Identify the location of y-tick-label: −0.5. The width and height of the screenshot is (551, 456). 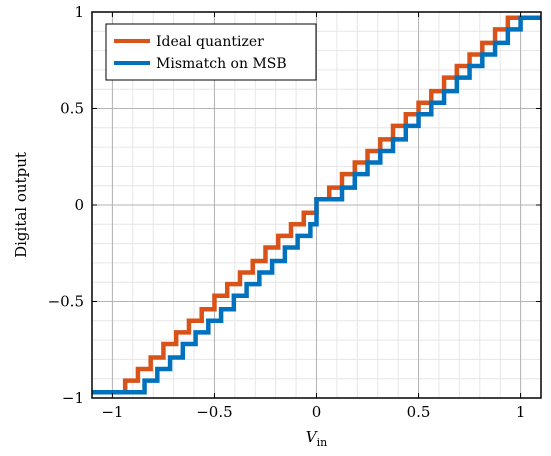
(66, 302).